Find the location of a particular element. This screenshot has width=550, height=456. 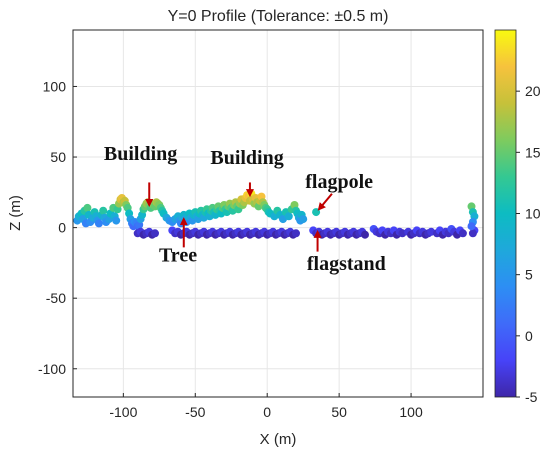

annotations: Building Building flagpole Tree flagstand is located at coordinates (245, 209).